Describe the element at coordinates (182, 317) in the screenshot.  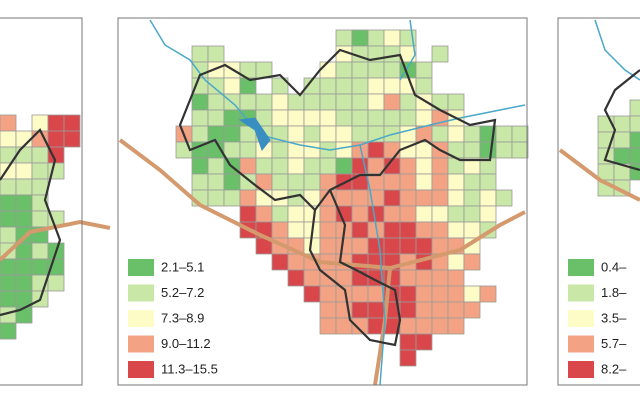
I see `legend-label: 7.3–8.9` at that location.